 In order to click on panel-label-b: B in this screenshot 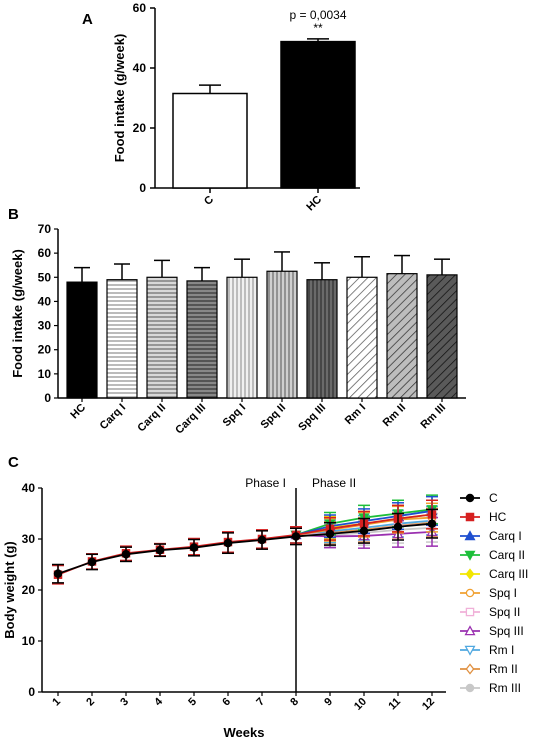, I will do `click(13, 214)`.